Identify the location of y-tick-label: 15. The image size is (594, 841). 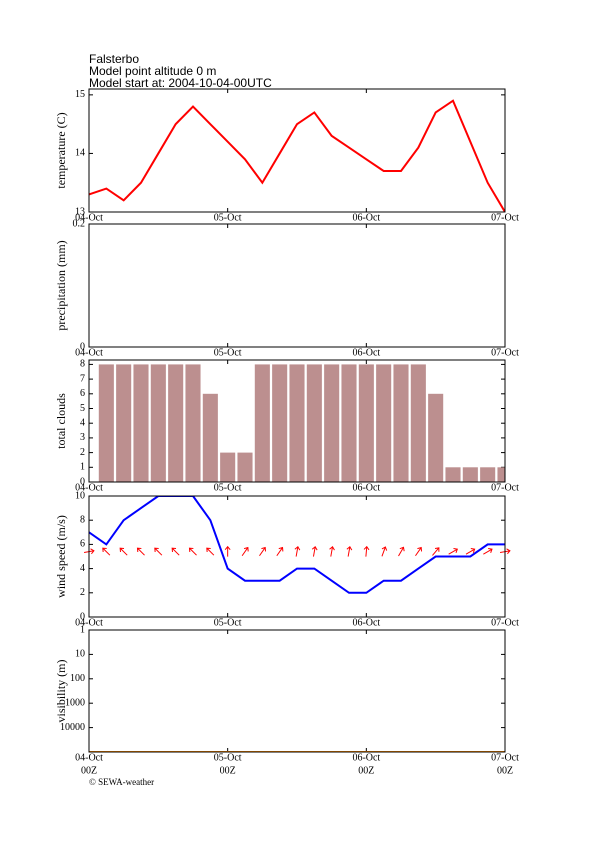
(80, 94).